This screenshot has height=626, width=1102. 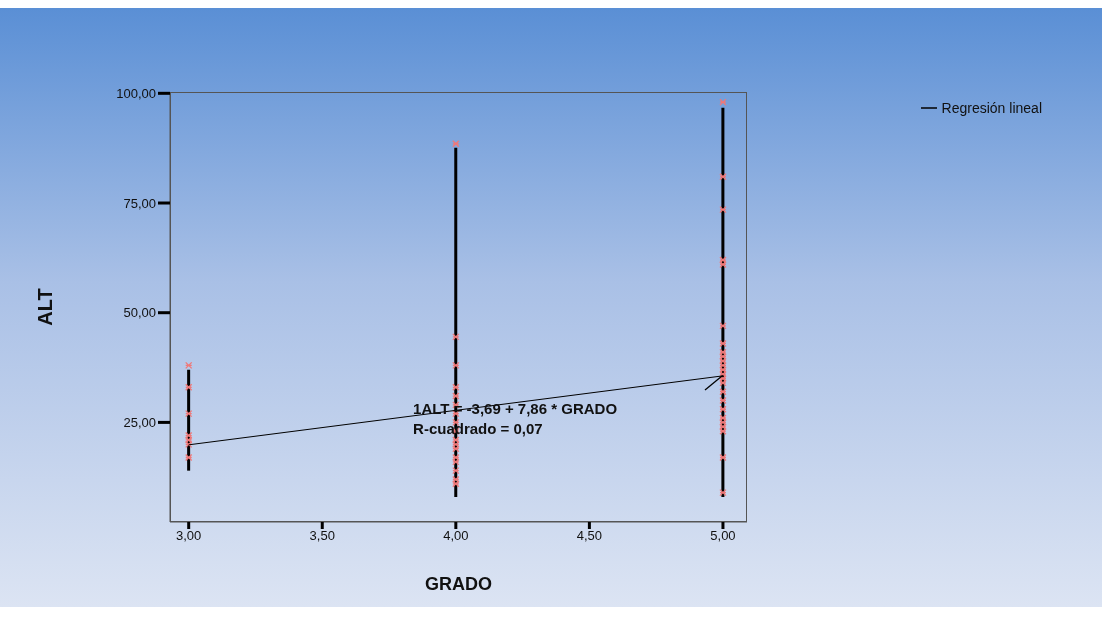 What do you see at coordinates (45, 307) in the screenshot?
I see `y-axis-title: ALT` at bounding box center [45, 307].